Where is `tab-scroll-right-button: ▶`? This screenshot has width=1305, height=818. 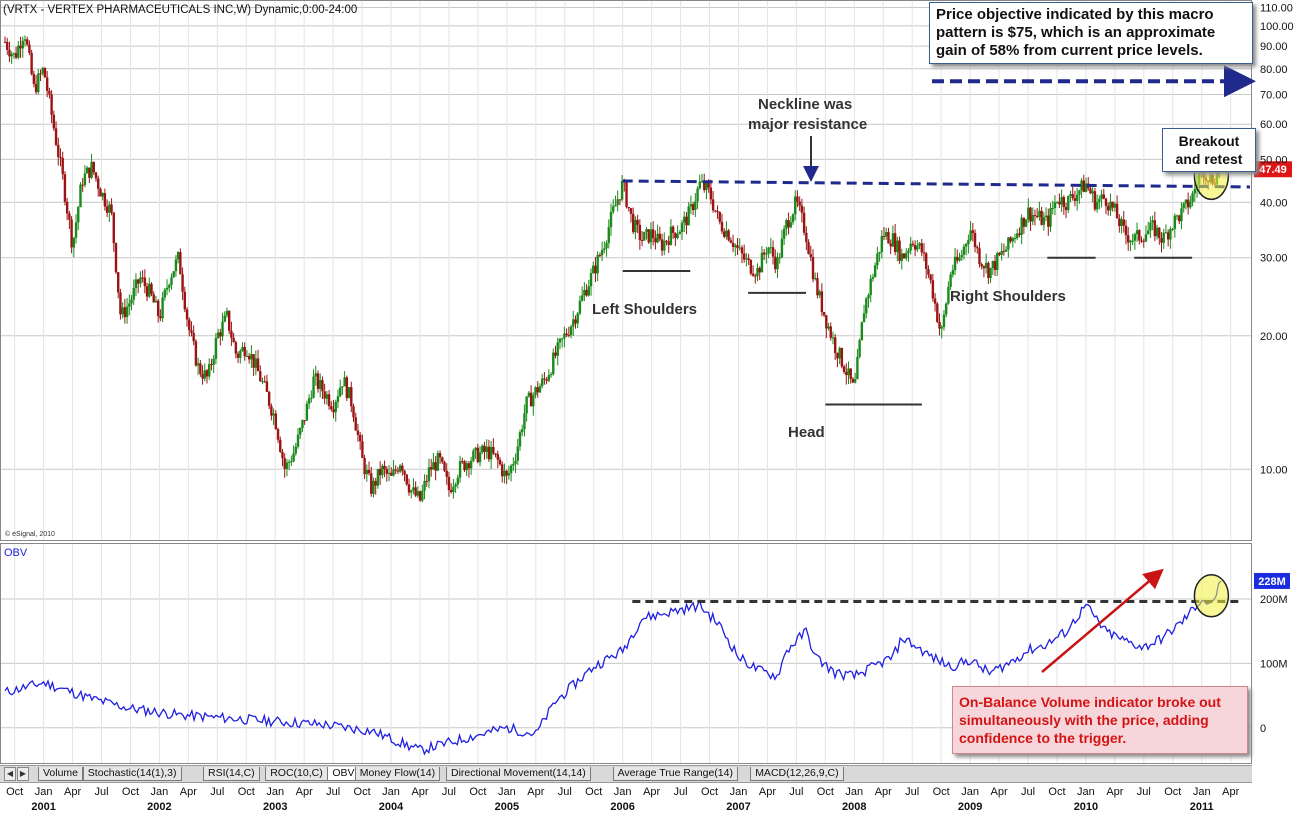 tab-scroll-right-button: ▶ is located at coordinates (23, 774).